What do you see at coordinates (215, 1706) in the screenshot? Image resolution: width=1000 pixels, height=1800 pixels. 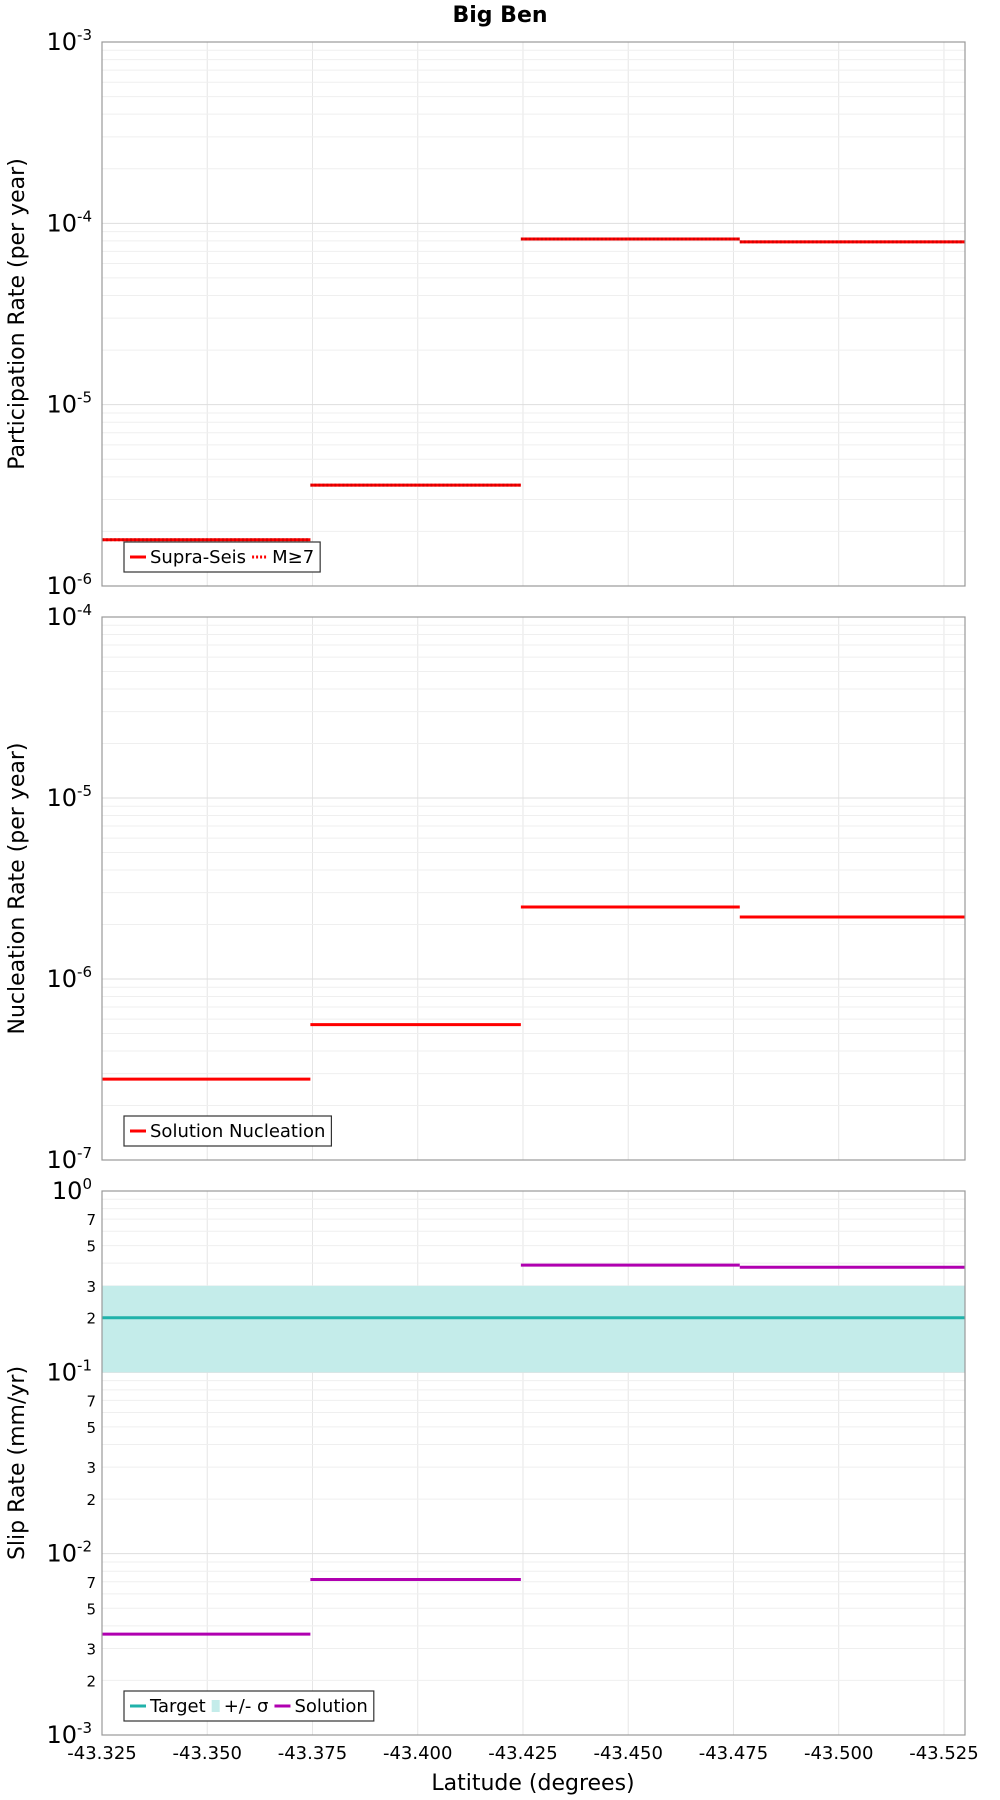 I see `legend-swatch` at bounding box center [215, 1706].